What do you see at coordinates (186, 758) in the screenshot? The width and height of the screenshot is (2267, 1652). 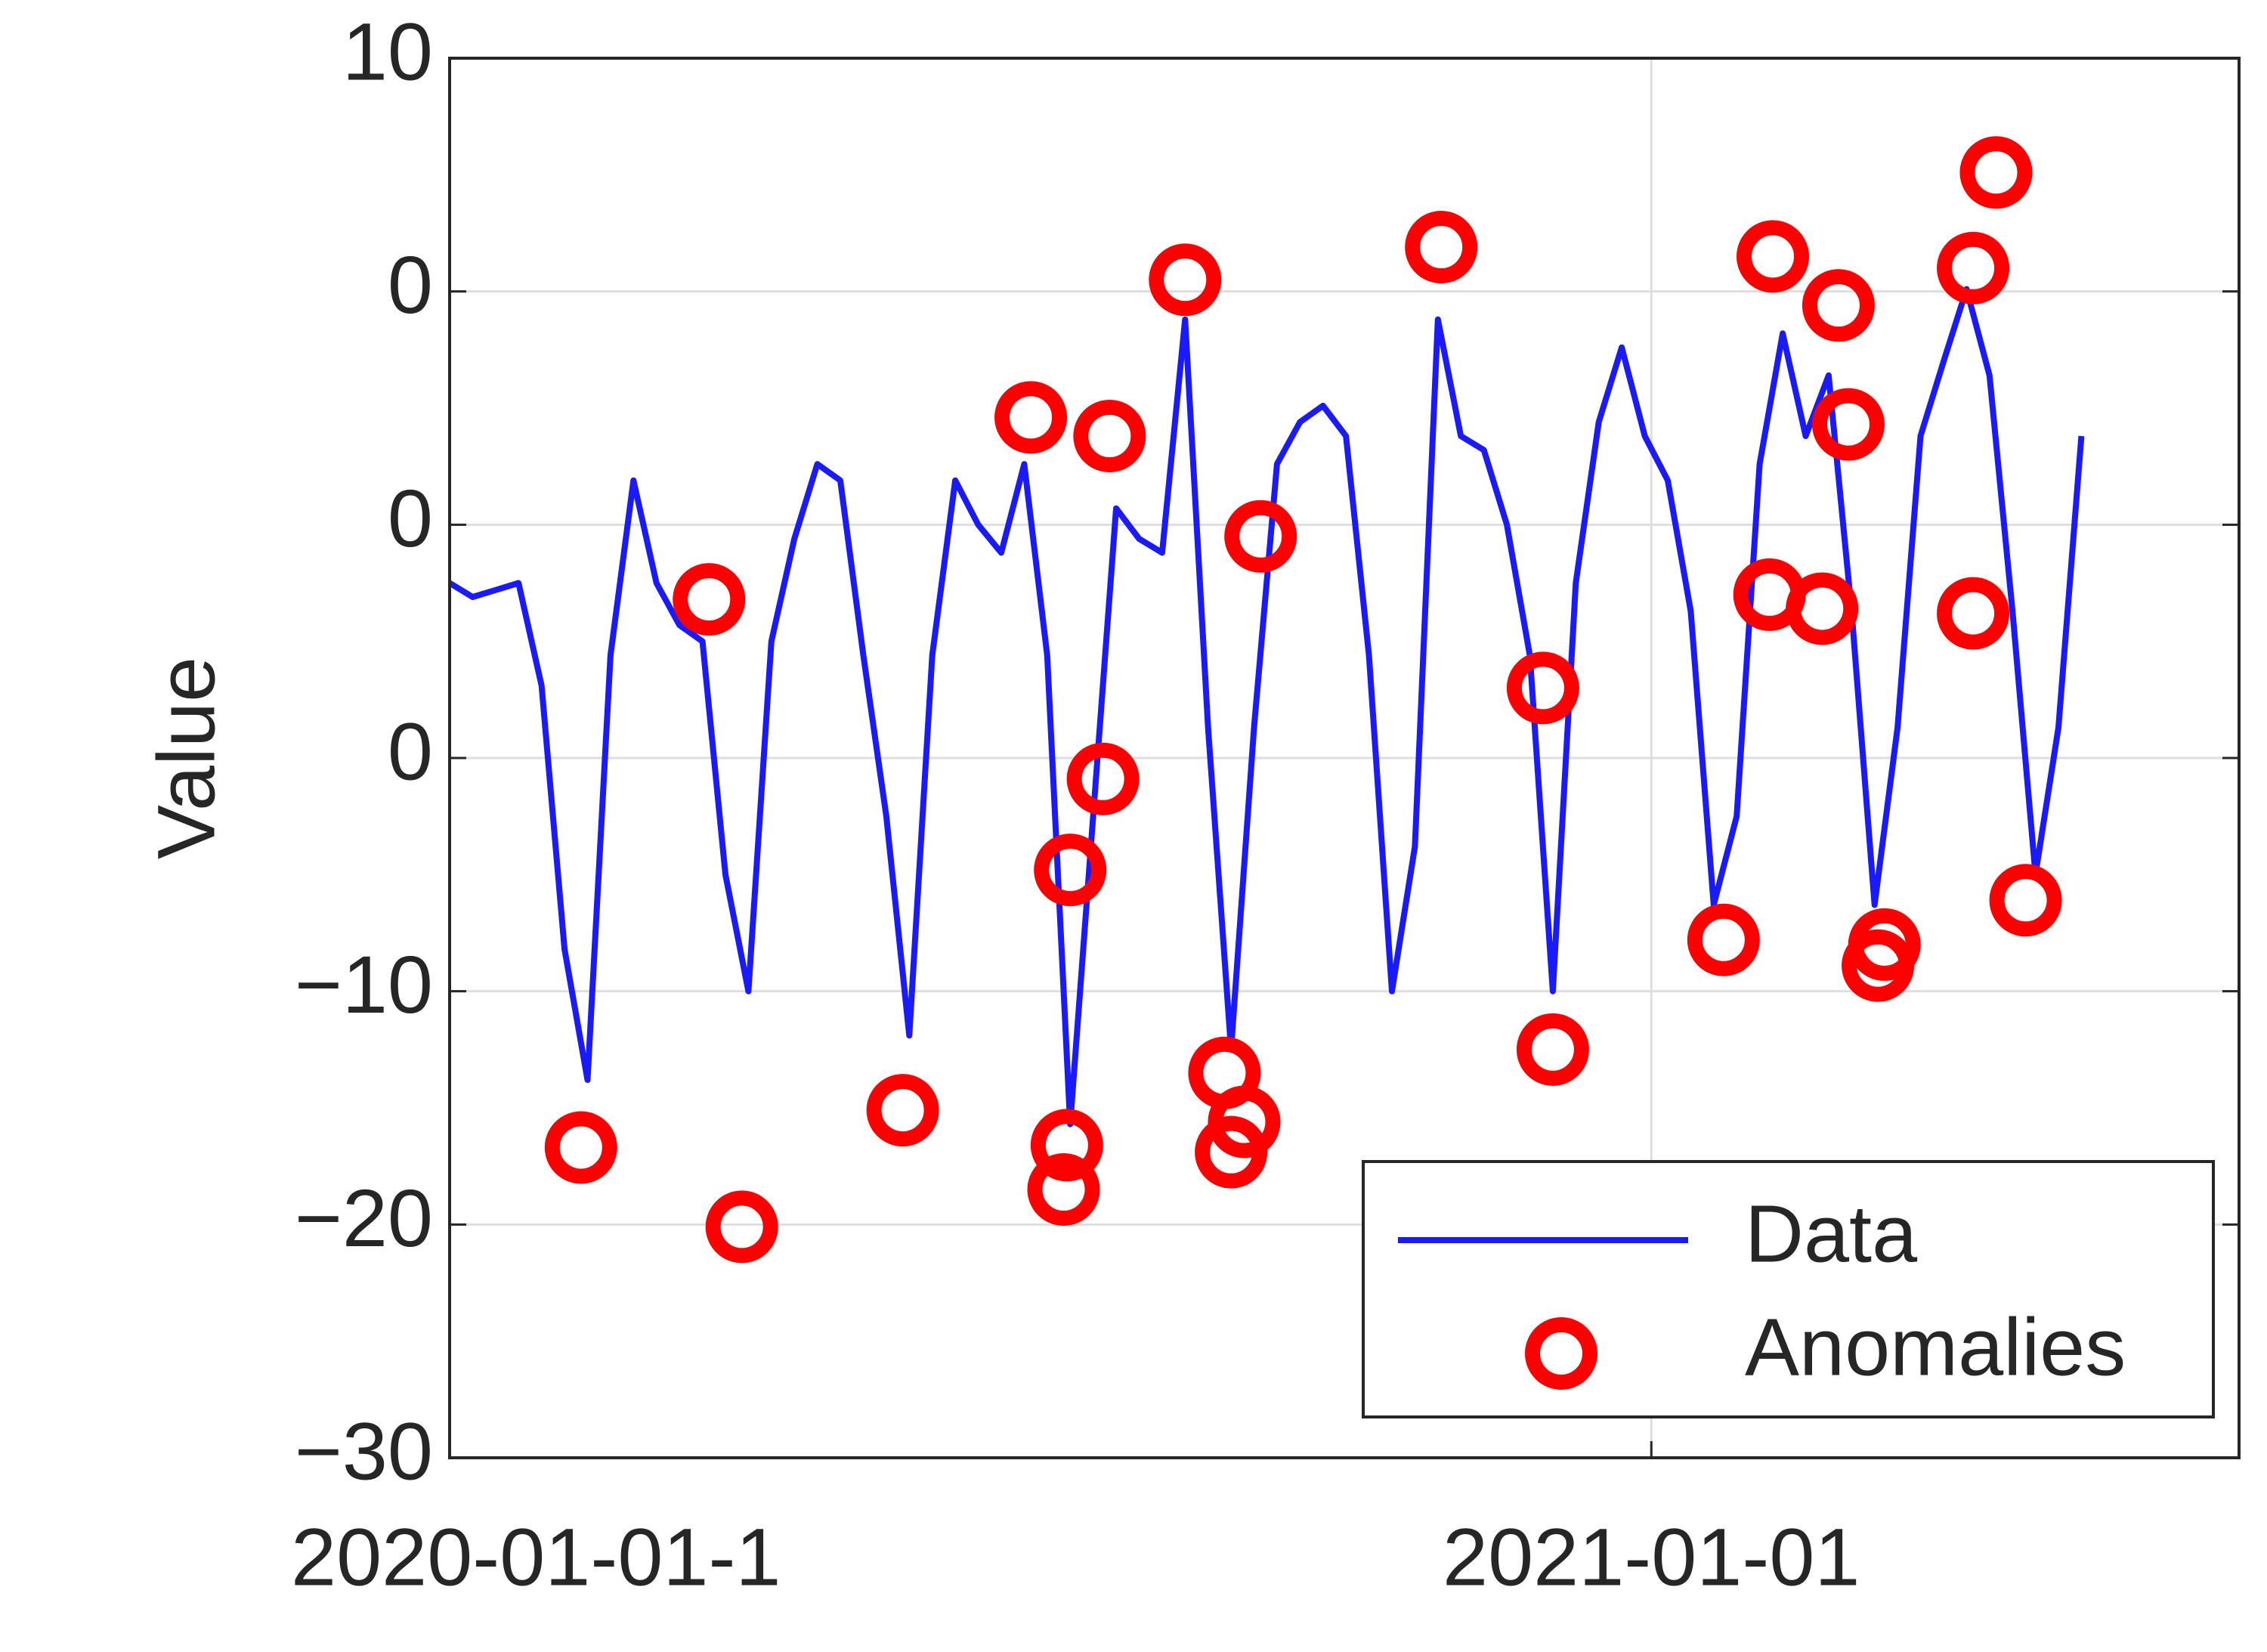 I see `y-axis-label: Value` at bounding box center [186, 758].